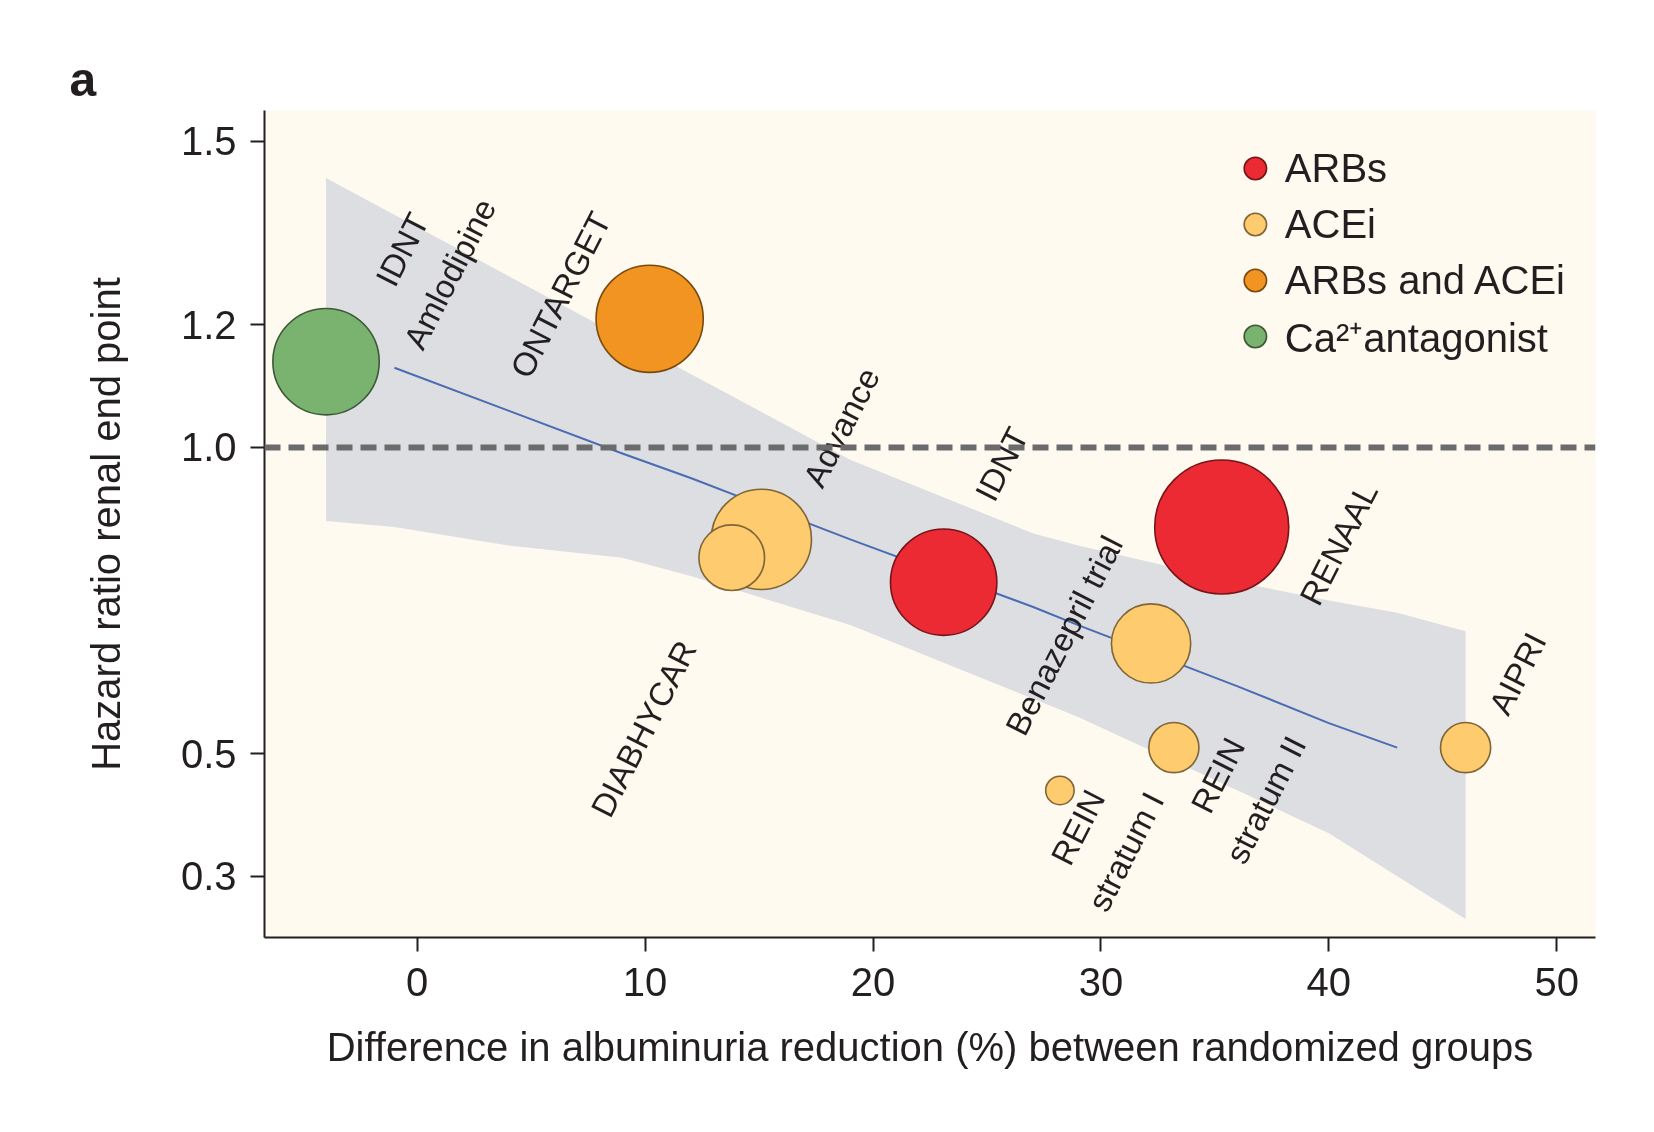  I want to click on legend-label: ARBs, so click(1336, 168).